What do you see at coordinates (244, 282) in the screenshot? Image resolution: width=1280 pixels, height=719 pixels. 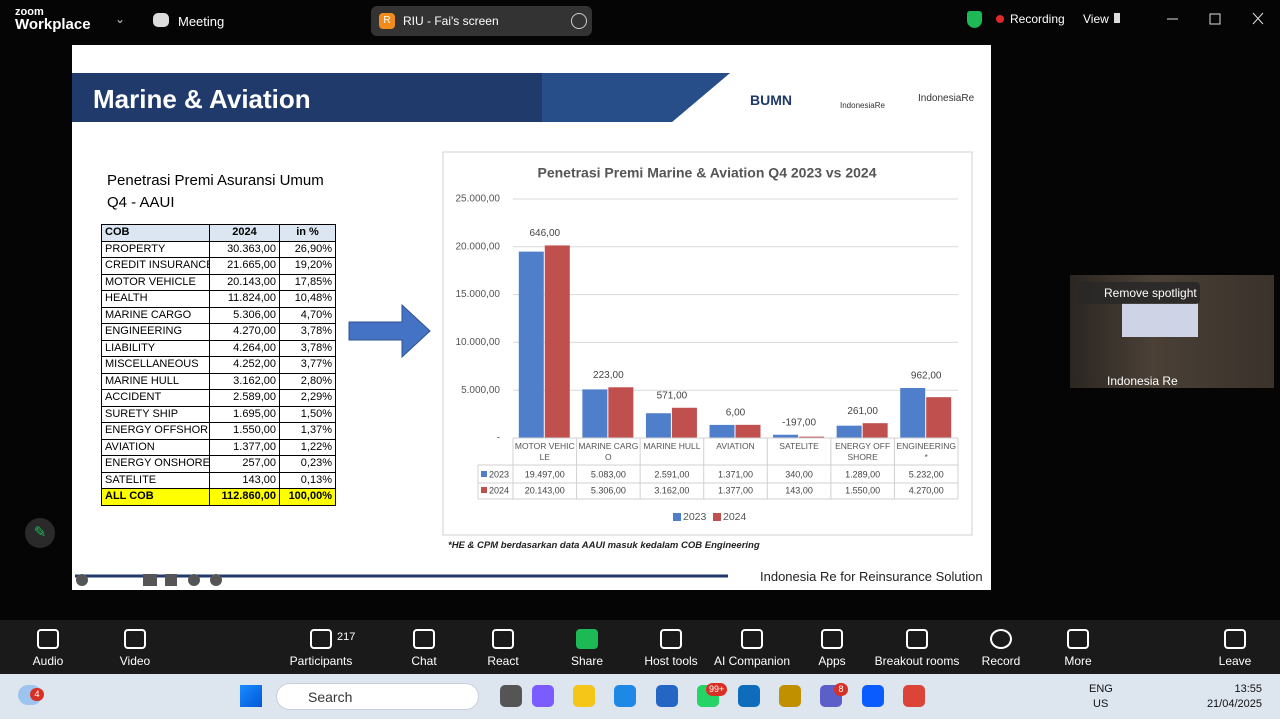 I see `table-cell: 20.143,00` at bounding box center [244, 282].